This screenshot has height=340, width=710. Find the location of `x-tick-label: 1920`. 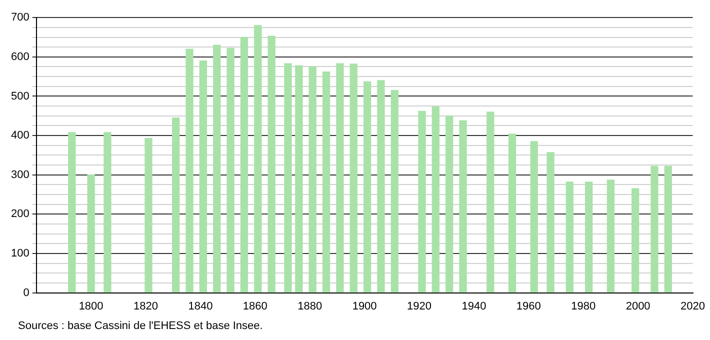

x-tick-label: 1920 is located at coordinates (419, 306).